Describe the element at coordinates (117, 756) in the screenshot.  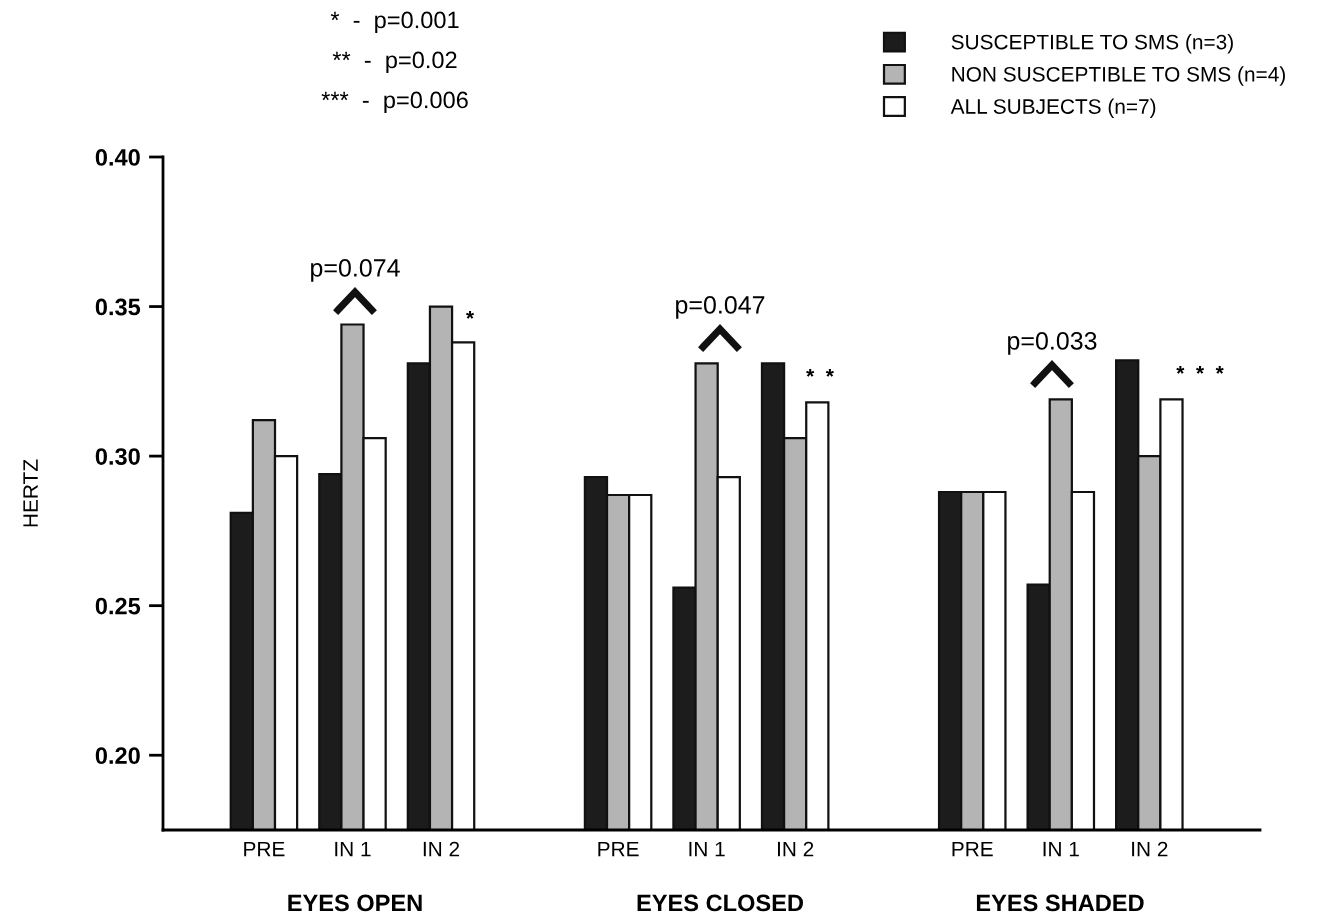
I see `y-tick-label: 0.20` at that location.